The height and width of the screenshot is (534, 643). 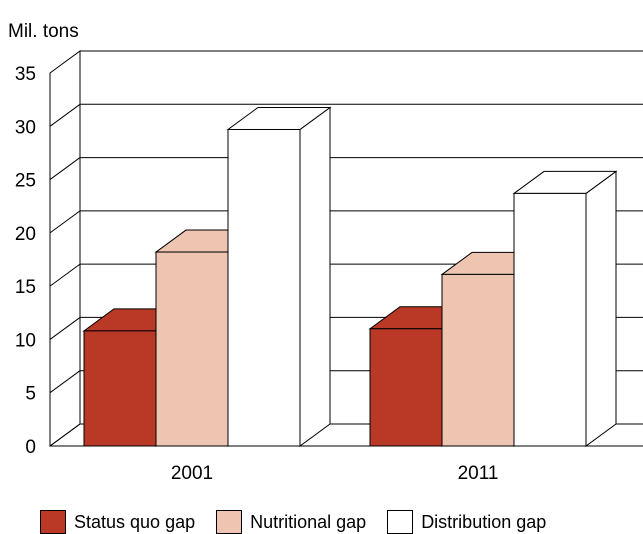 What do you see at coordinates (25, 181) in the screenshot?
I see `y-tick-label: 25` at bounding box center [25, 181].